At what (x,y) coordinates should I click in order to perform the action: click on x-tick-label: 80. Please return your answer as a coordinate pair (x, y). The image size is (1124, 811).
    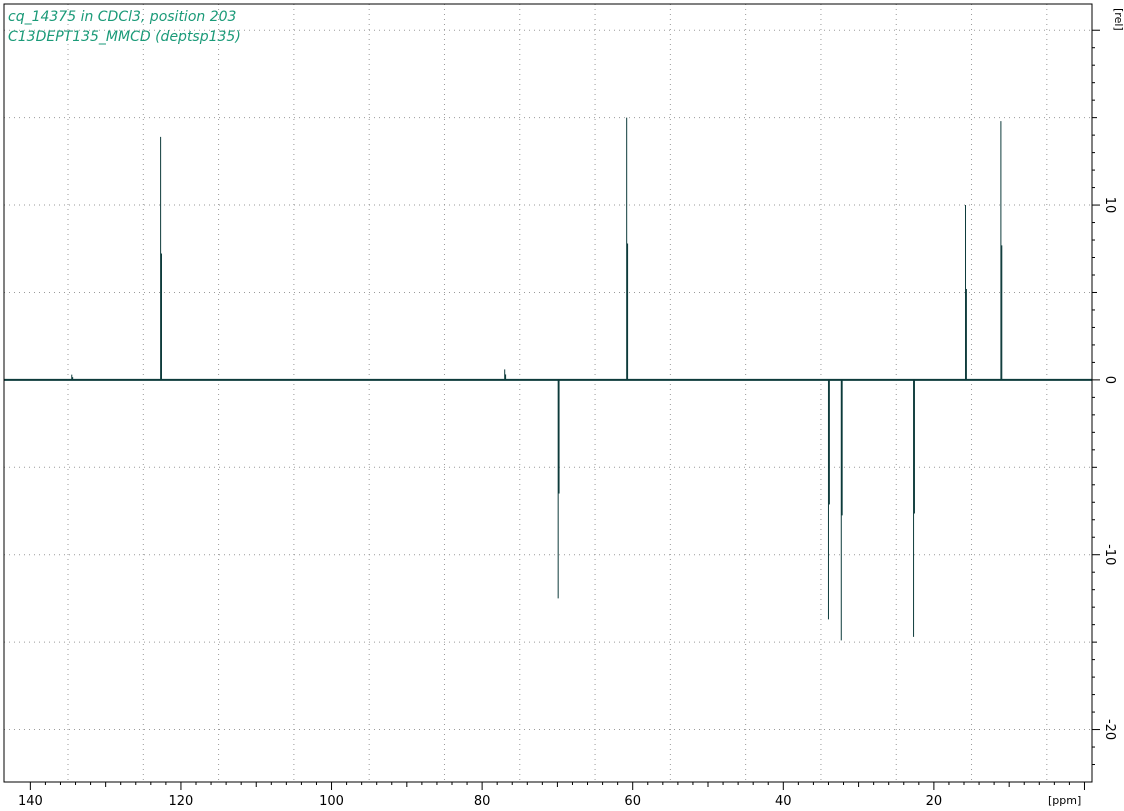
    Looking at the image, I should click on (482, 801).